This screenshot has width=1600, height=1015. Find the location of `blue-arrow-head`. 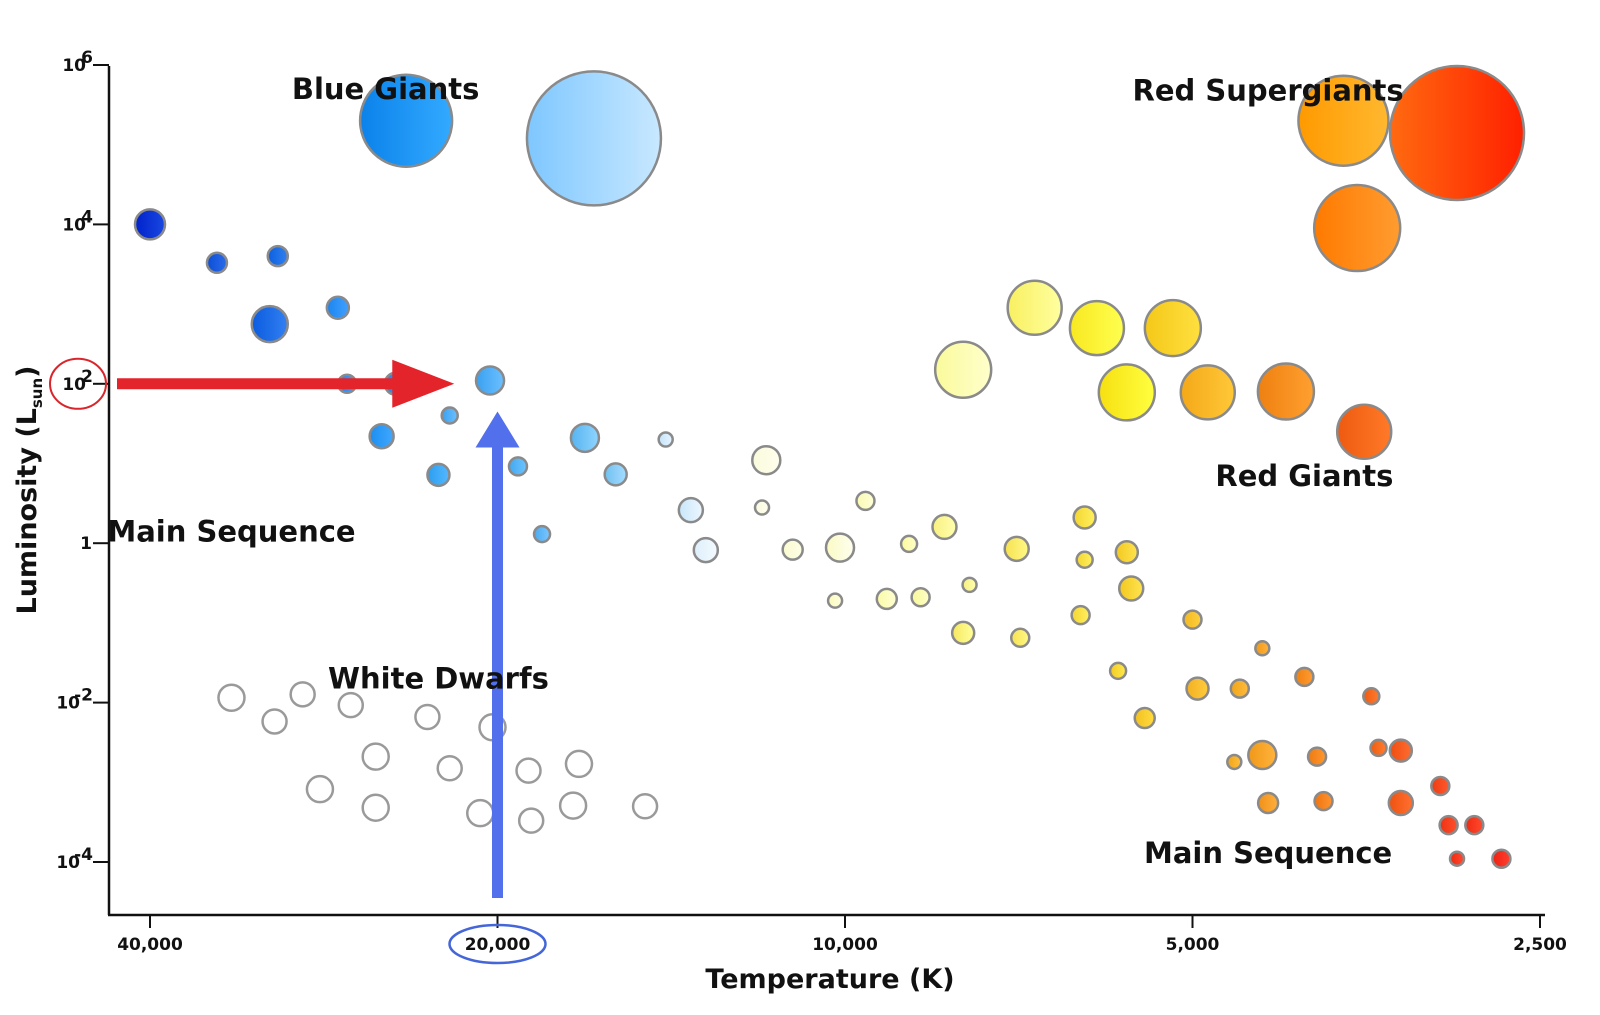

blue-arrow-head is located at coordinates (497, 429).